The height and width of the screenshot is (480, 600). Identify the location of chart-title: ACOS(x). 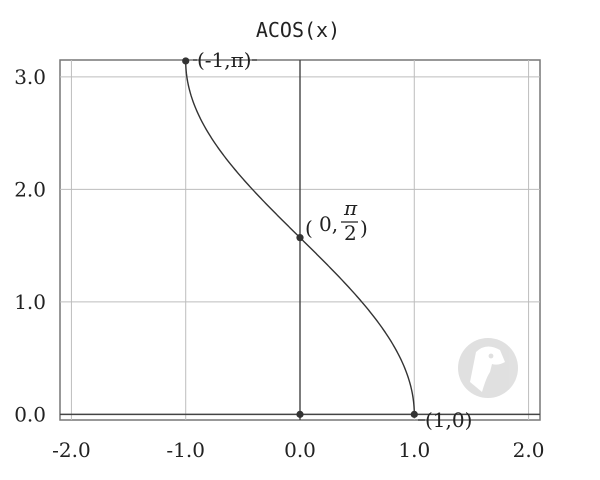
(298, 30).